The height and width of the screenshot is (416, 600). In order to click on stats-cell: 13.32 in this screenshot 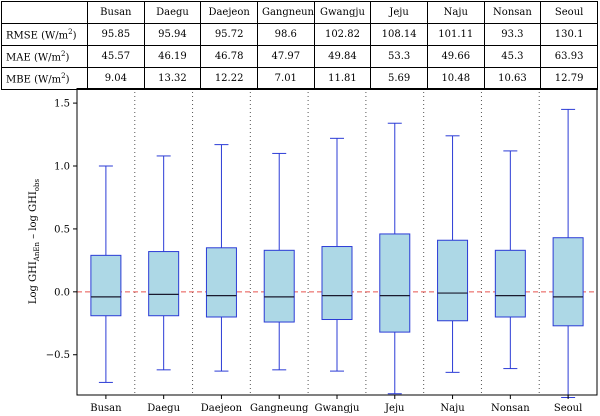, I will do `click(172, 78)`.